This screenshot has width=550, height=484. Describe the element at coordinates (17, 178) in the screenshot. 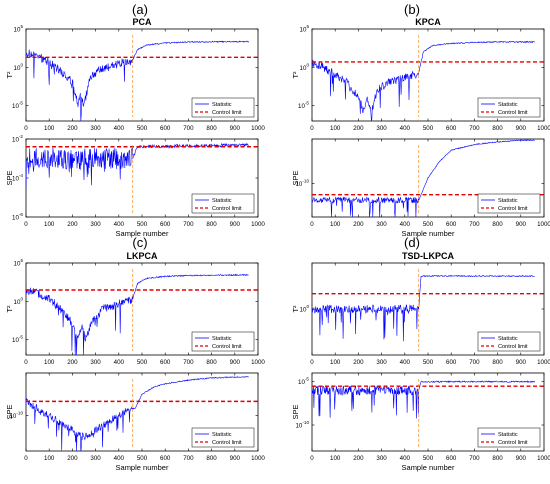

I see `y-tick-label: 10⁻⁴` at that location.